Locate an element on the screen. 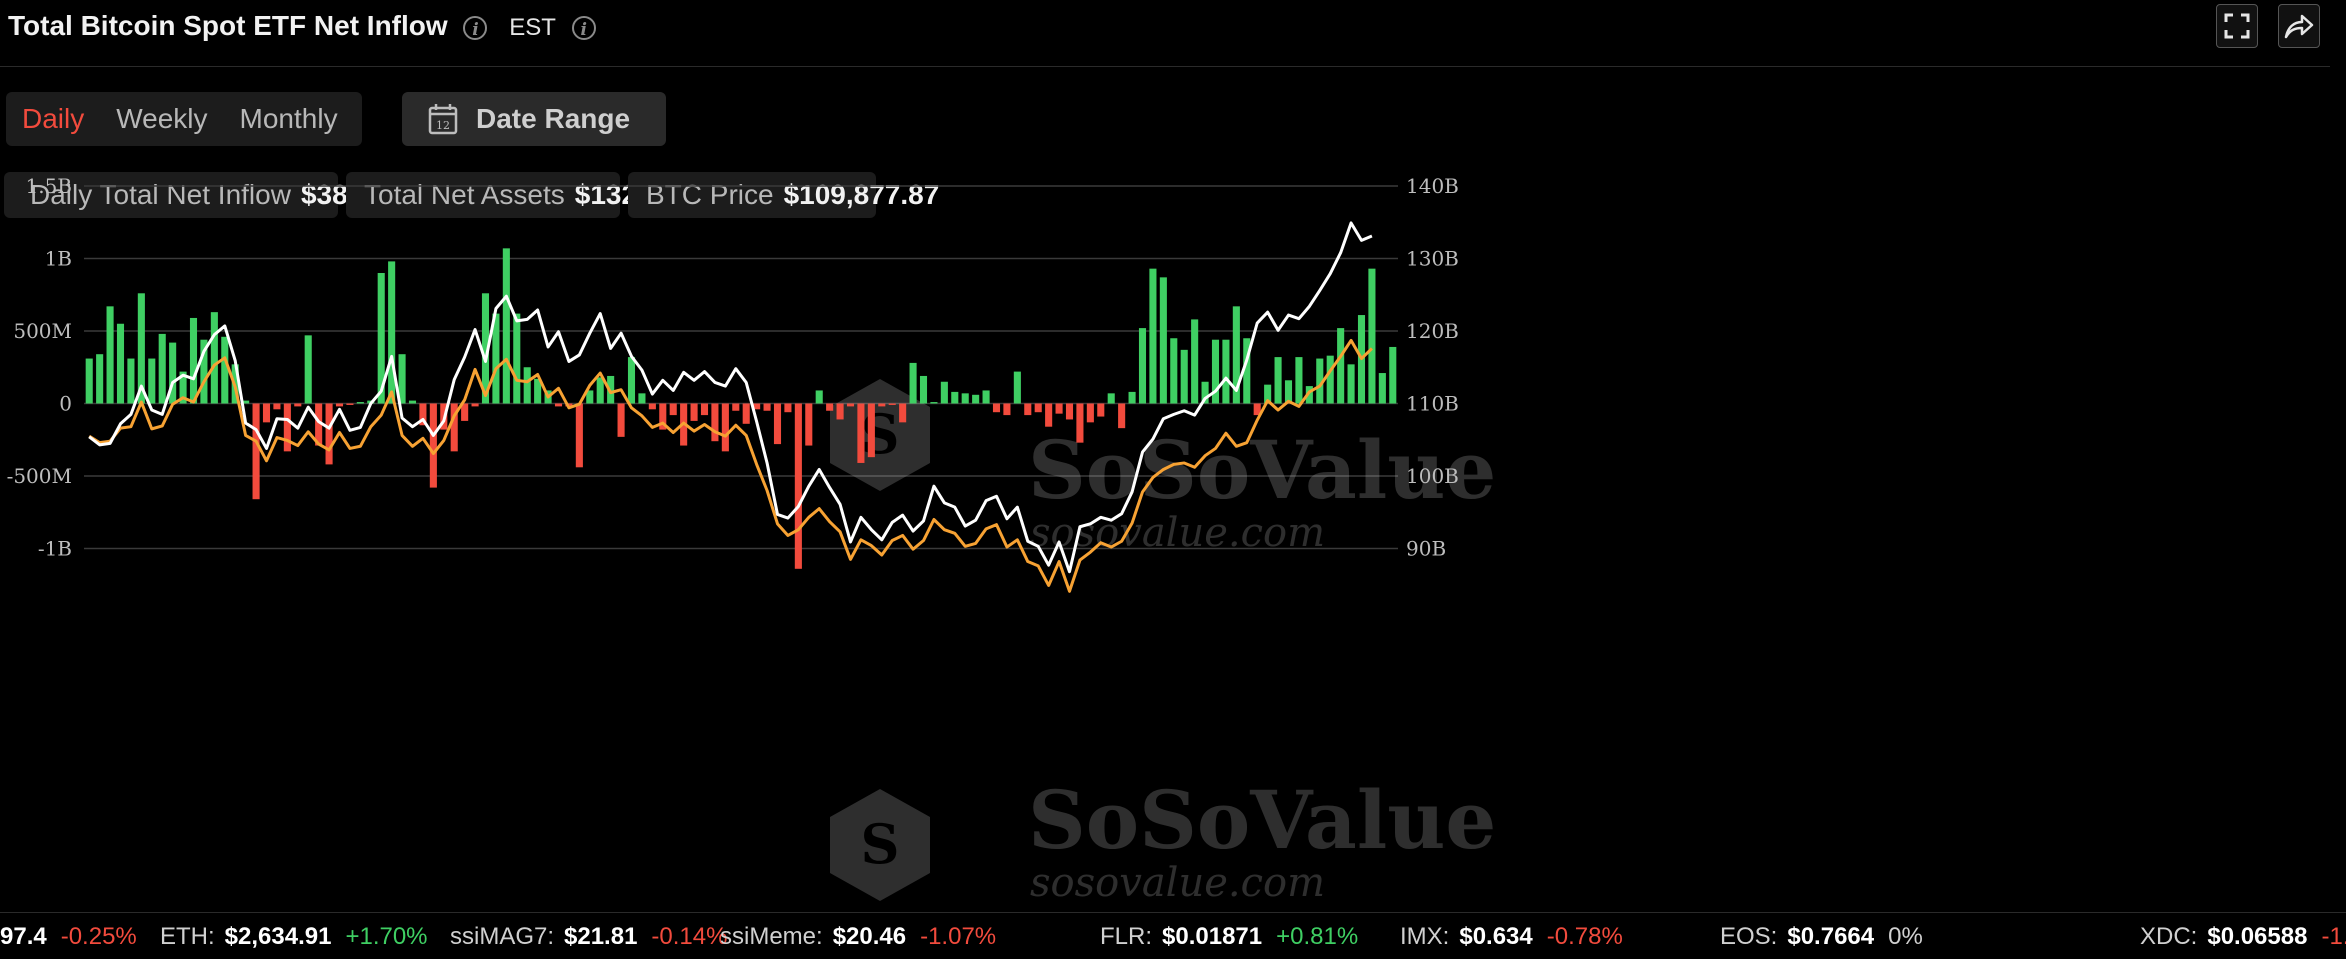 This screenshot has height=959, width=2346. share-icon is located at coordinates (2299, 26).